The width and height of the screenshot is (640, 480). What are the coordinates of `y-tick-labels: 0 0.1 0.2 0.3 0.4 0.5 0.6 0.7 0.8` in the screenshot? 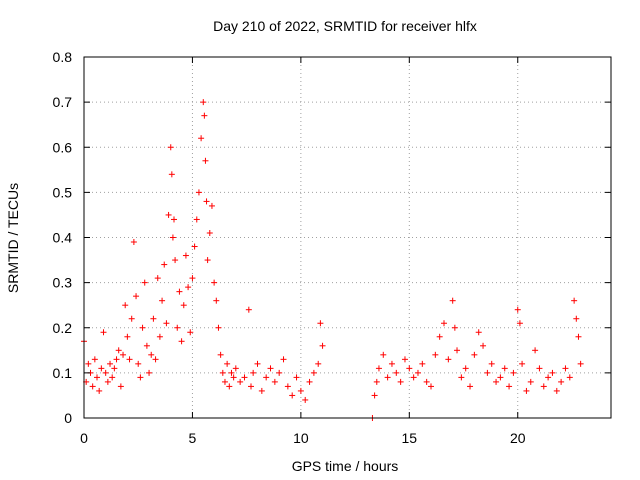 It's located at (63, 237).